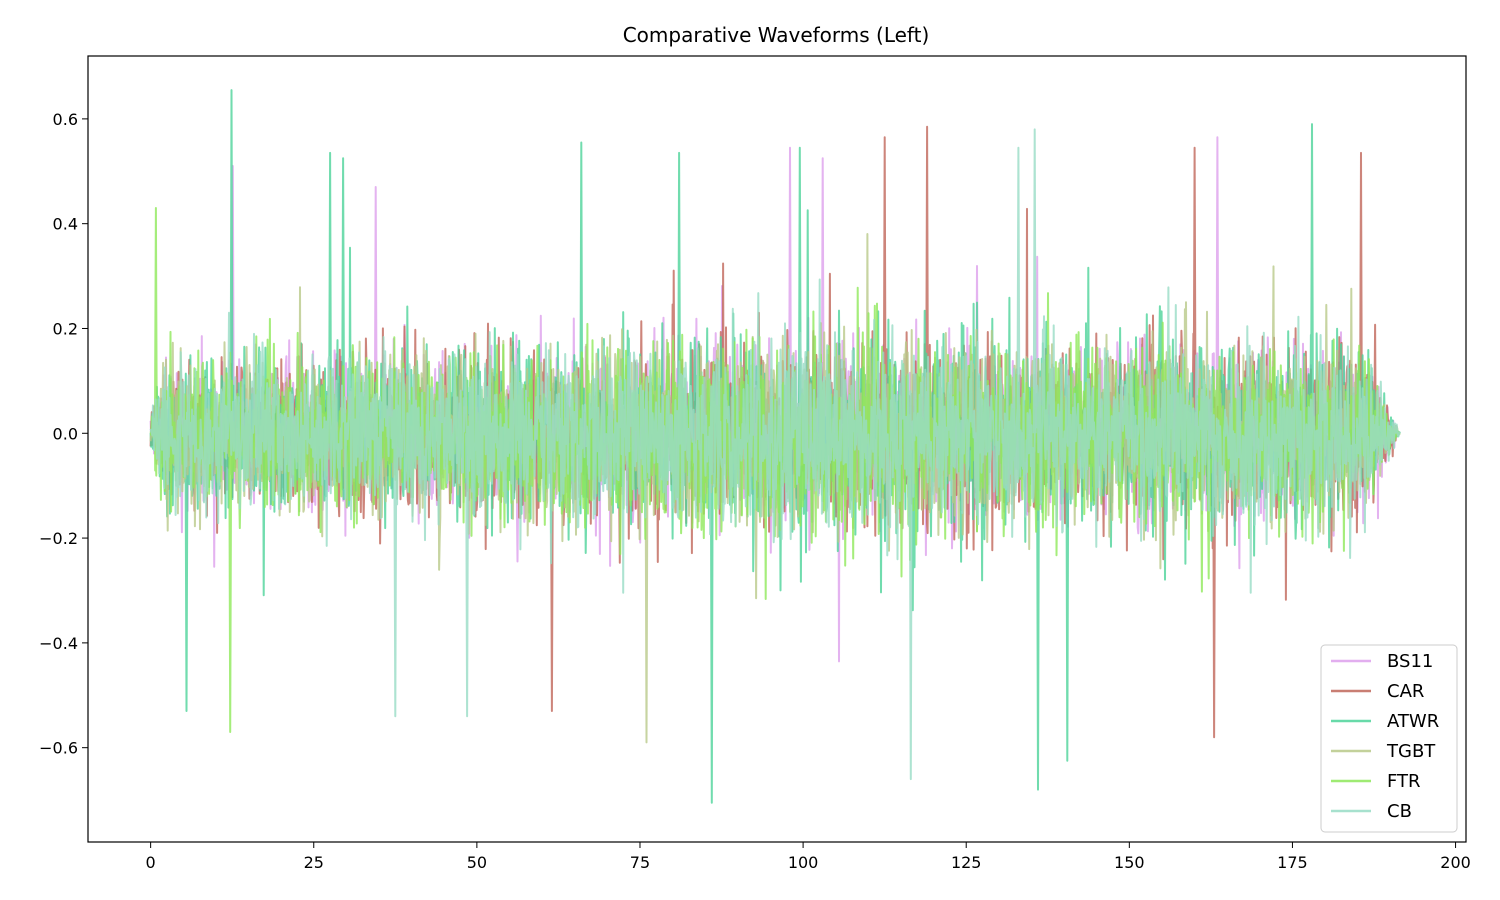 The height and width of the screenshot is (900, 1500). I want to click on y-axis: 0.6 0.4 0.2 0.0 −0.2 −0.4 −0.6, so click(63, 434).